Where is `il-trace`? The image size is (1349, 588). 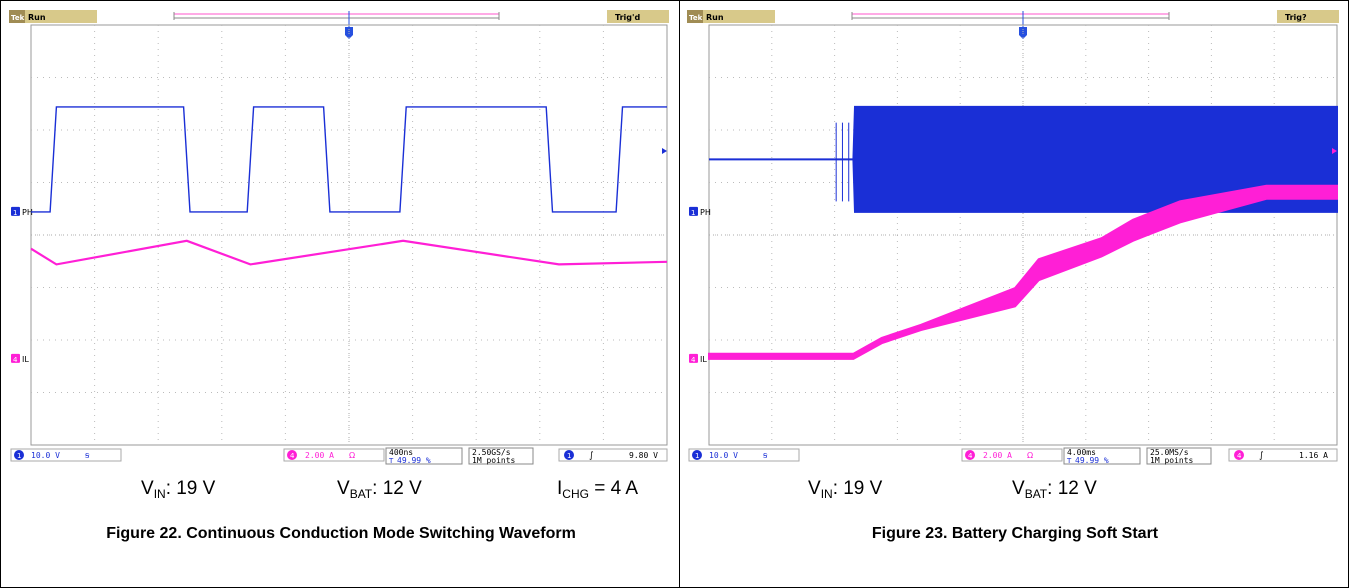 il-trace is located at coordinates (349, 252).